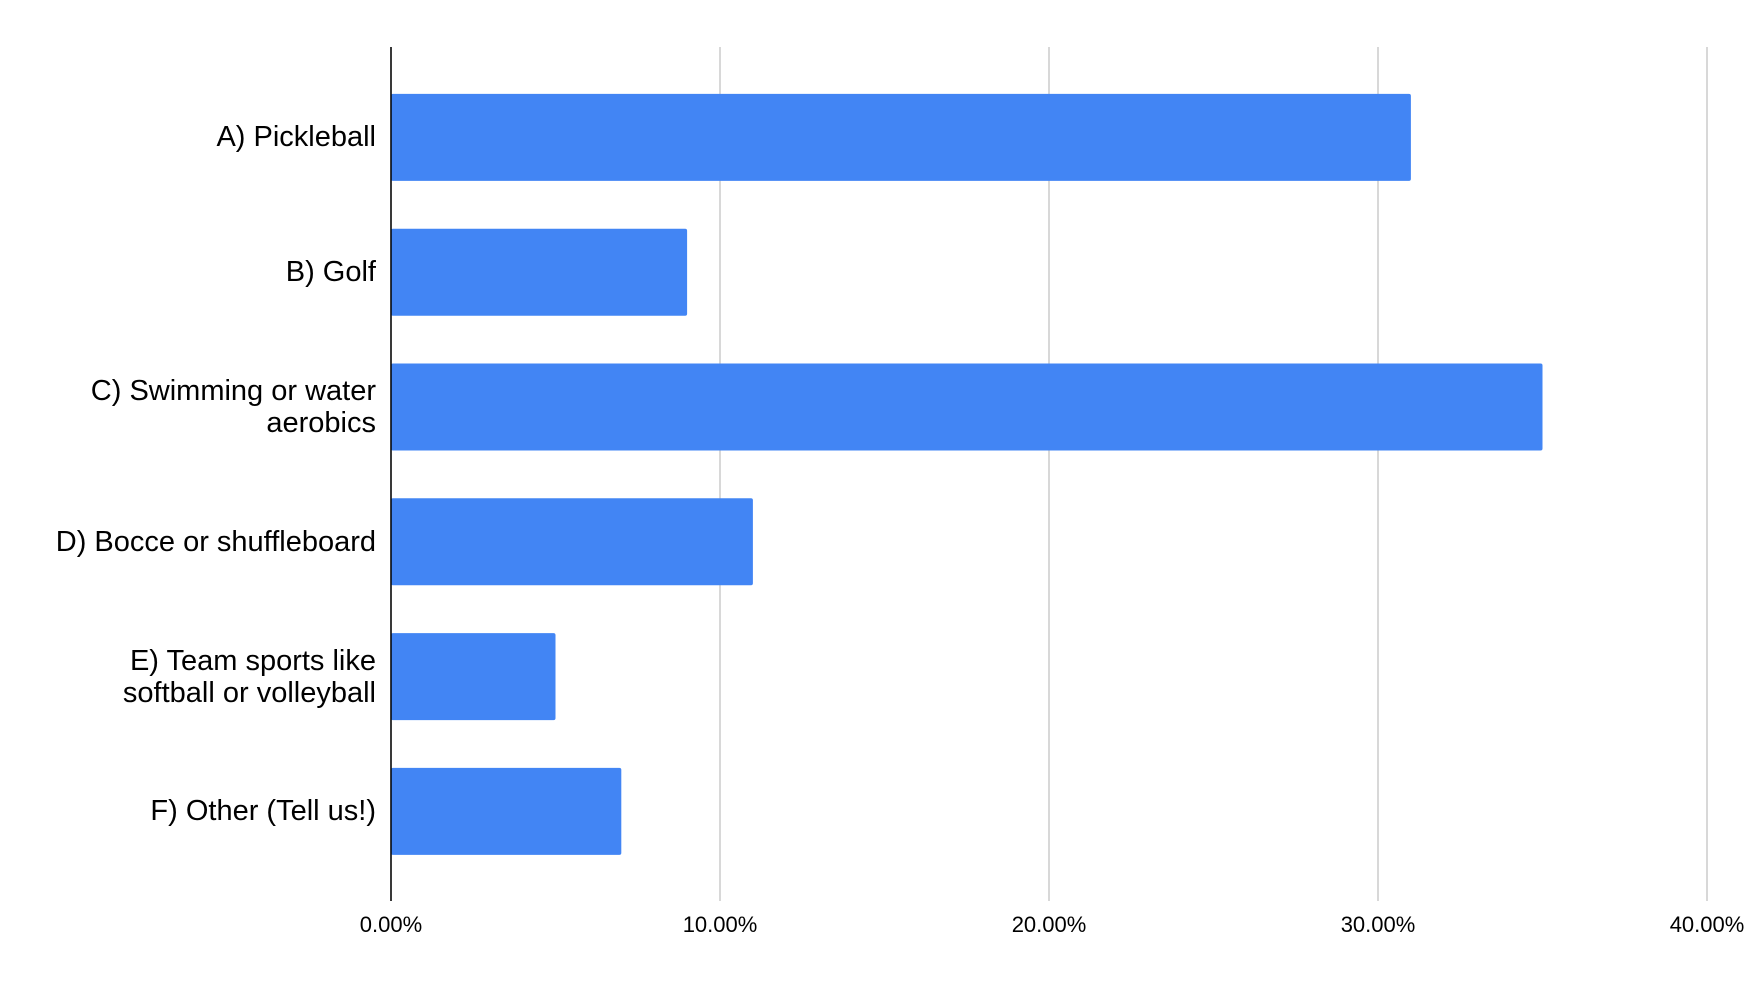  What do you see at coordinates (391, 924) in the screenshot?
I see `x-tick-label: 0.00%` at bounding box center [391, 924].